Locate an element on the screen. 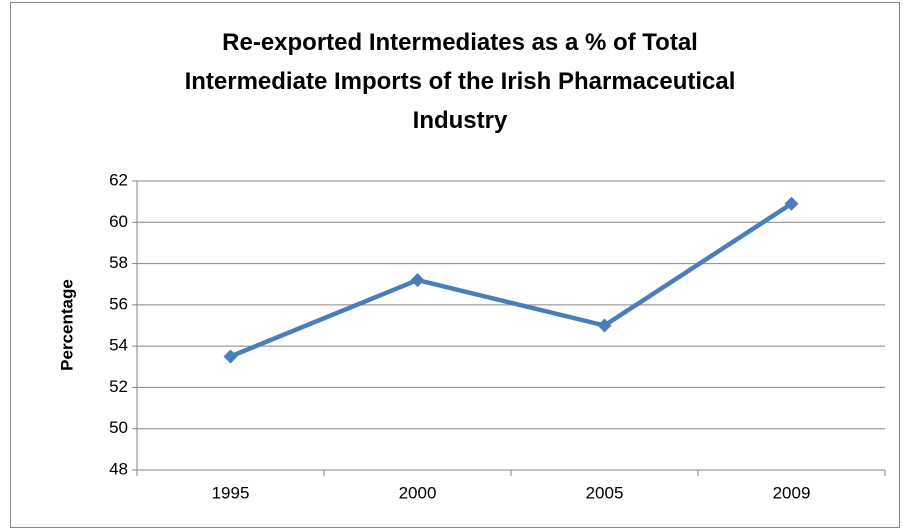  y-tick-label: 52 is located at coordinates (118, 386).